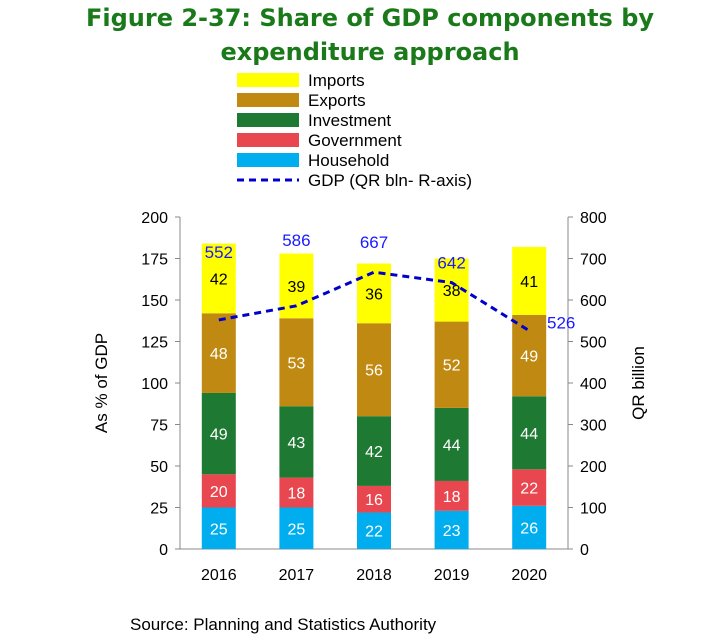 The height and width of the screenshot is (640, 707). What do you see at coordinates (593, 467) in the screenshot?
I see `right-tick-label: 200` at bounding box center [593, 467].